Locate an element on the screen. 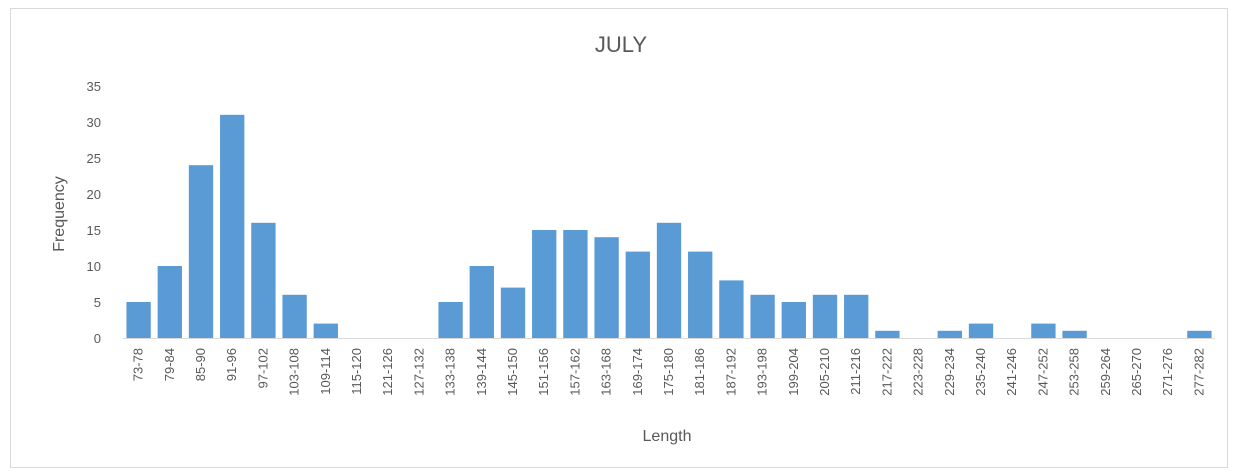 Image resolution: width=1233 pixels, height=471 pixels. x-tick-label: 121-126 is located at coordinates (387, 372).